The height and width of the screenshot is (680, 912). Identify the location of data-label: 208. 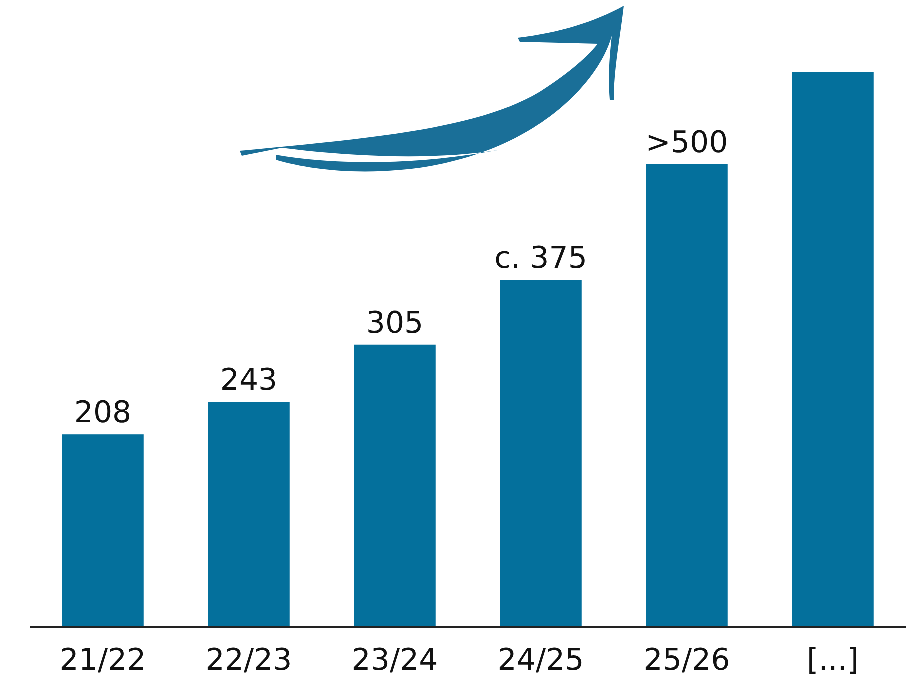
(103, 413).